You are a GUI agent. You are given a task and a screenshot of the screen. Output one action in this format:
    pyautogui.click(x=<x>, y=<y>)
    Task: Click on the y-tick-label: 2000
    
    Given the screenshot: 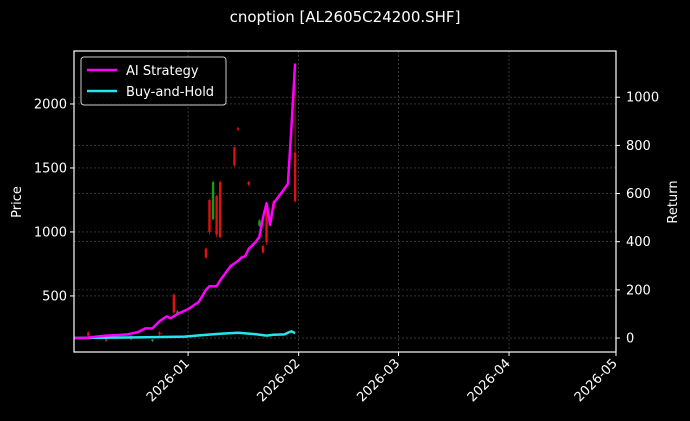 What is the action you would take?
    pyautogui.click(x=50, y=104)
    